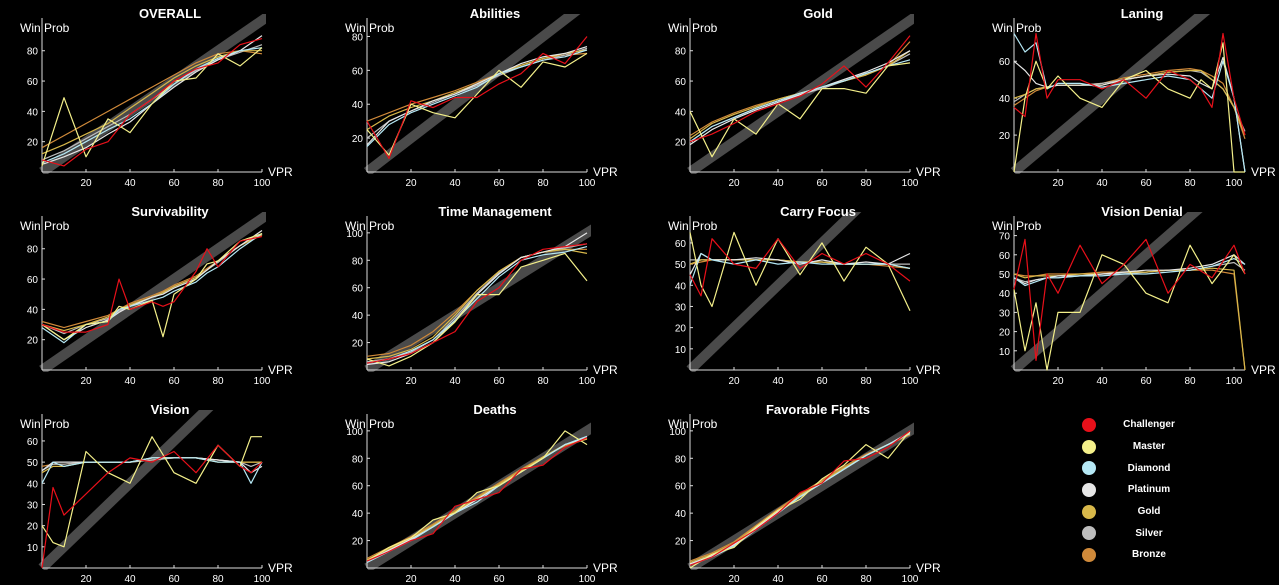 The height and width of the screenshot is (585, 1279). What do you see at coordinates (1129, 269) in the screenshot?
I see `series-line-platinum` at bounding box center [1129, 269].